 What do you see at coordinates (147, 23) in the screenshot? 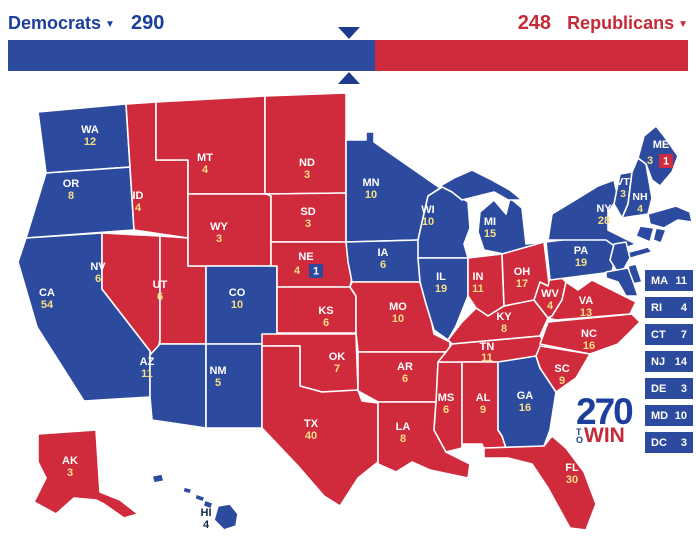
I see `democrats-total: 290` at bounding box center [147, 23].